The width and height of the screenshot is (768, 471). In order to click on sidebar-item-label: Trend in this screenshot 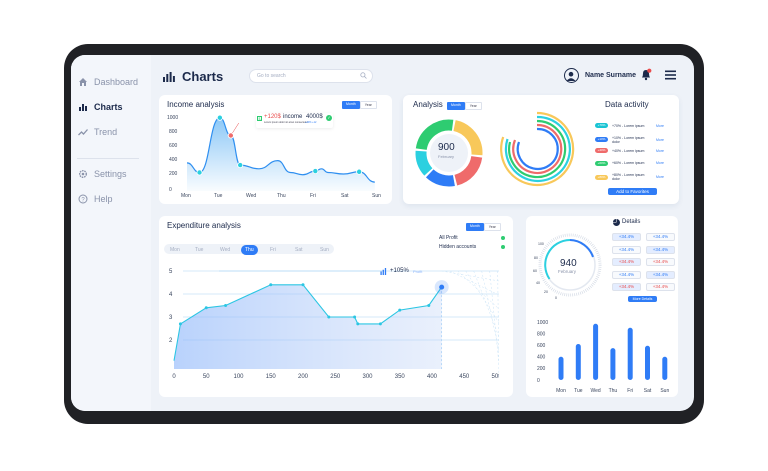, I will do `click(106, 132)`.